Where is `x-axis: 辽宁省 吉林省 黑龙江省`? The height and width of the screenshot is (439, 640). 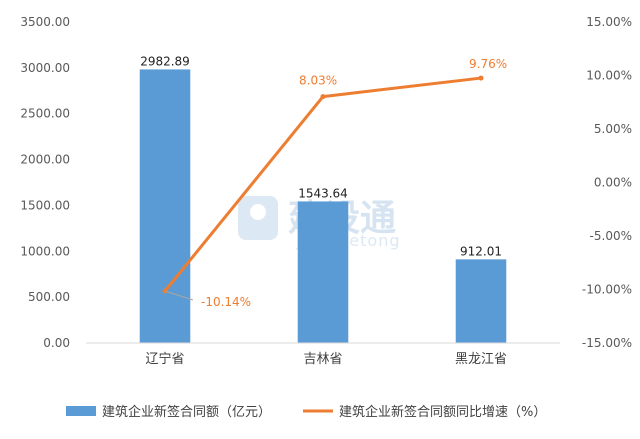
x-axis: 辽宁省 吉林省 黑龙江省 is located at coordinates (323, 354).